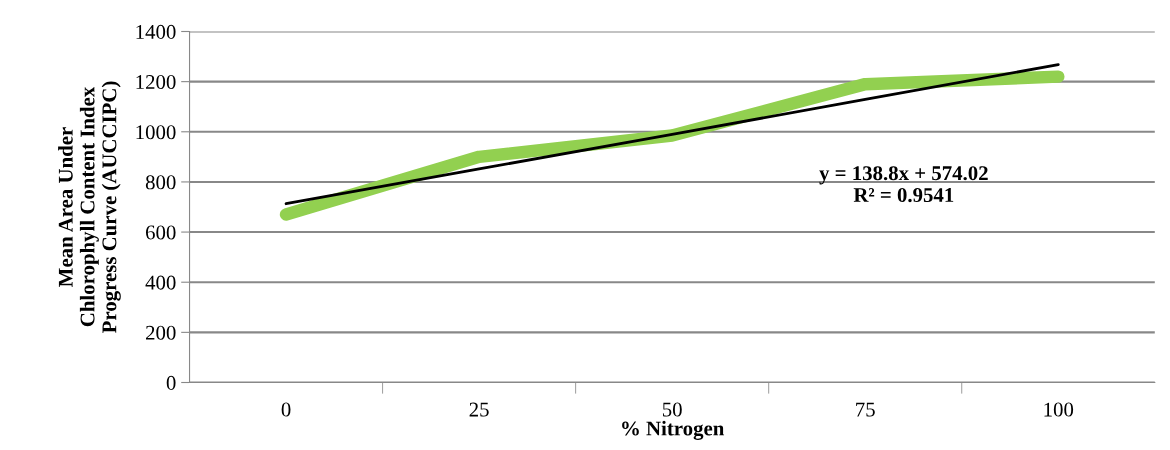 The width and height of the screenshot is (1170, 450). I want to click on x-tick-label: 75, so click(865, 409).